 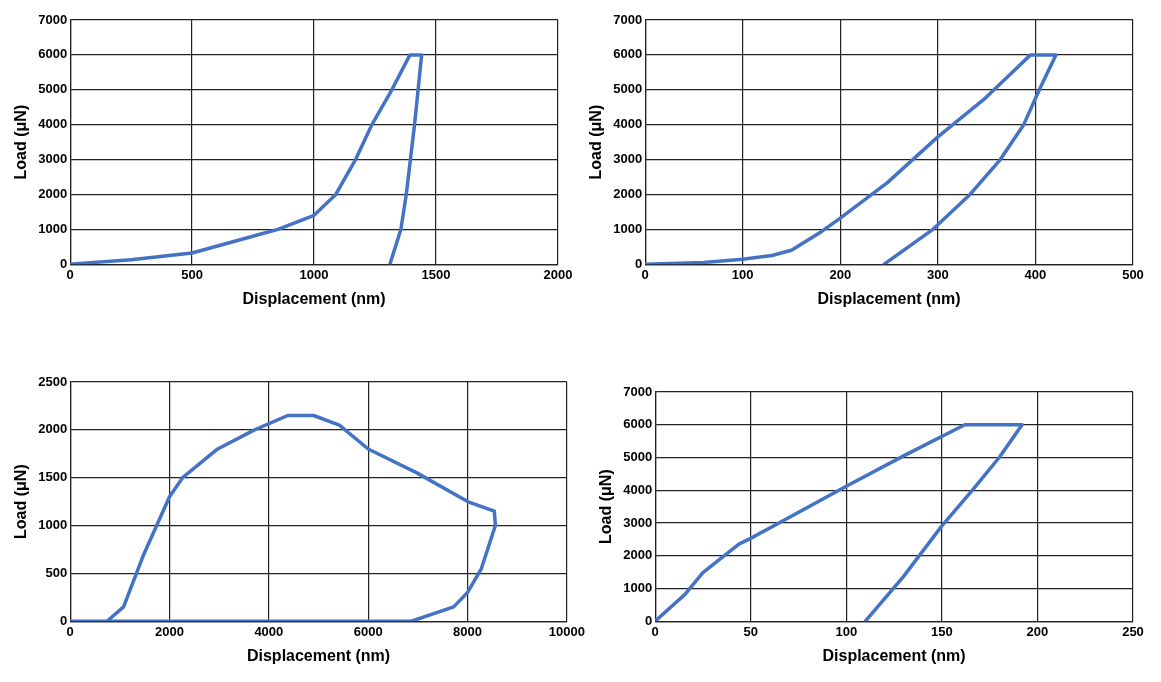 What do you see at coordinates (942, 631) in the screenshot?
I see `x-tick-label: 150` at bounding box center [942, 631].